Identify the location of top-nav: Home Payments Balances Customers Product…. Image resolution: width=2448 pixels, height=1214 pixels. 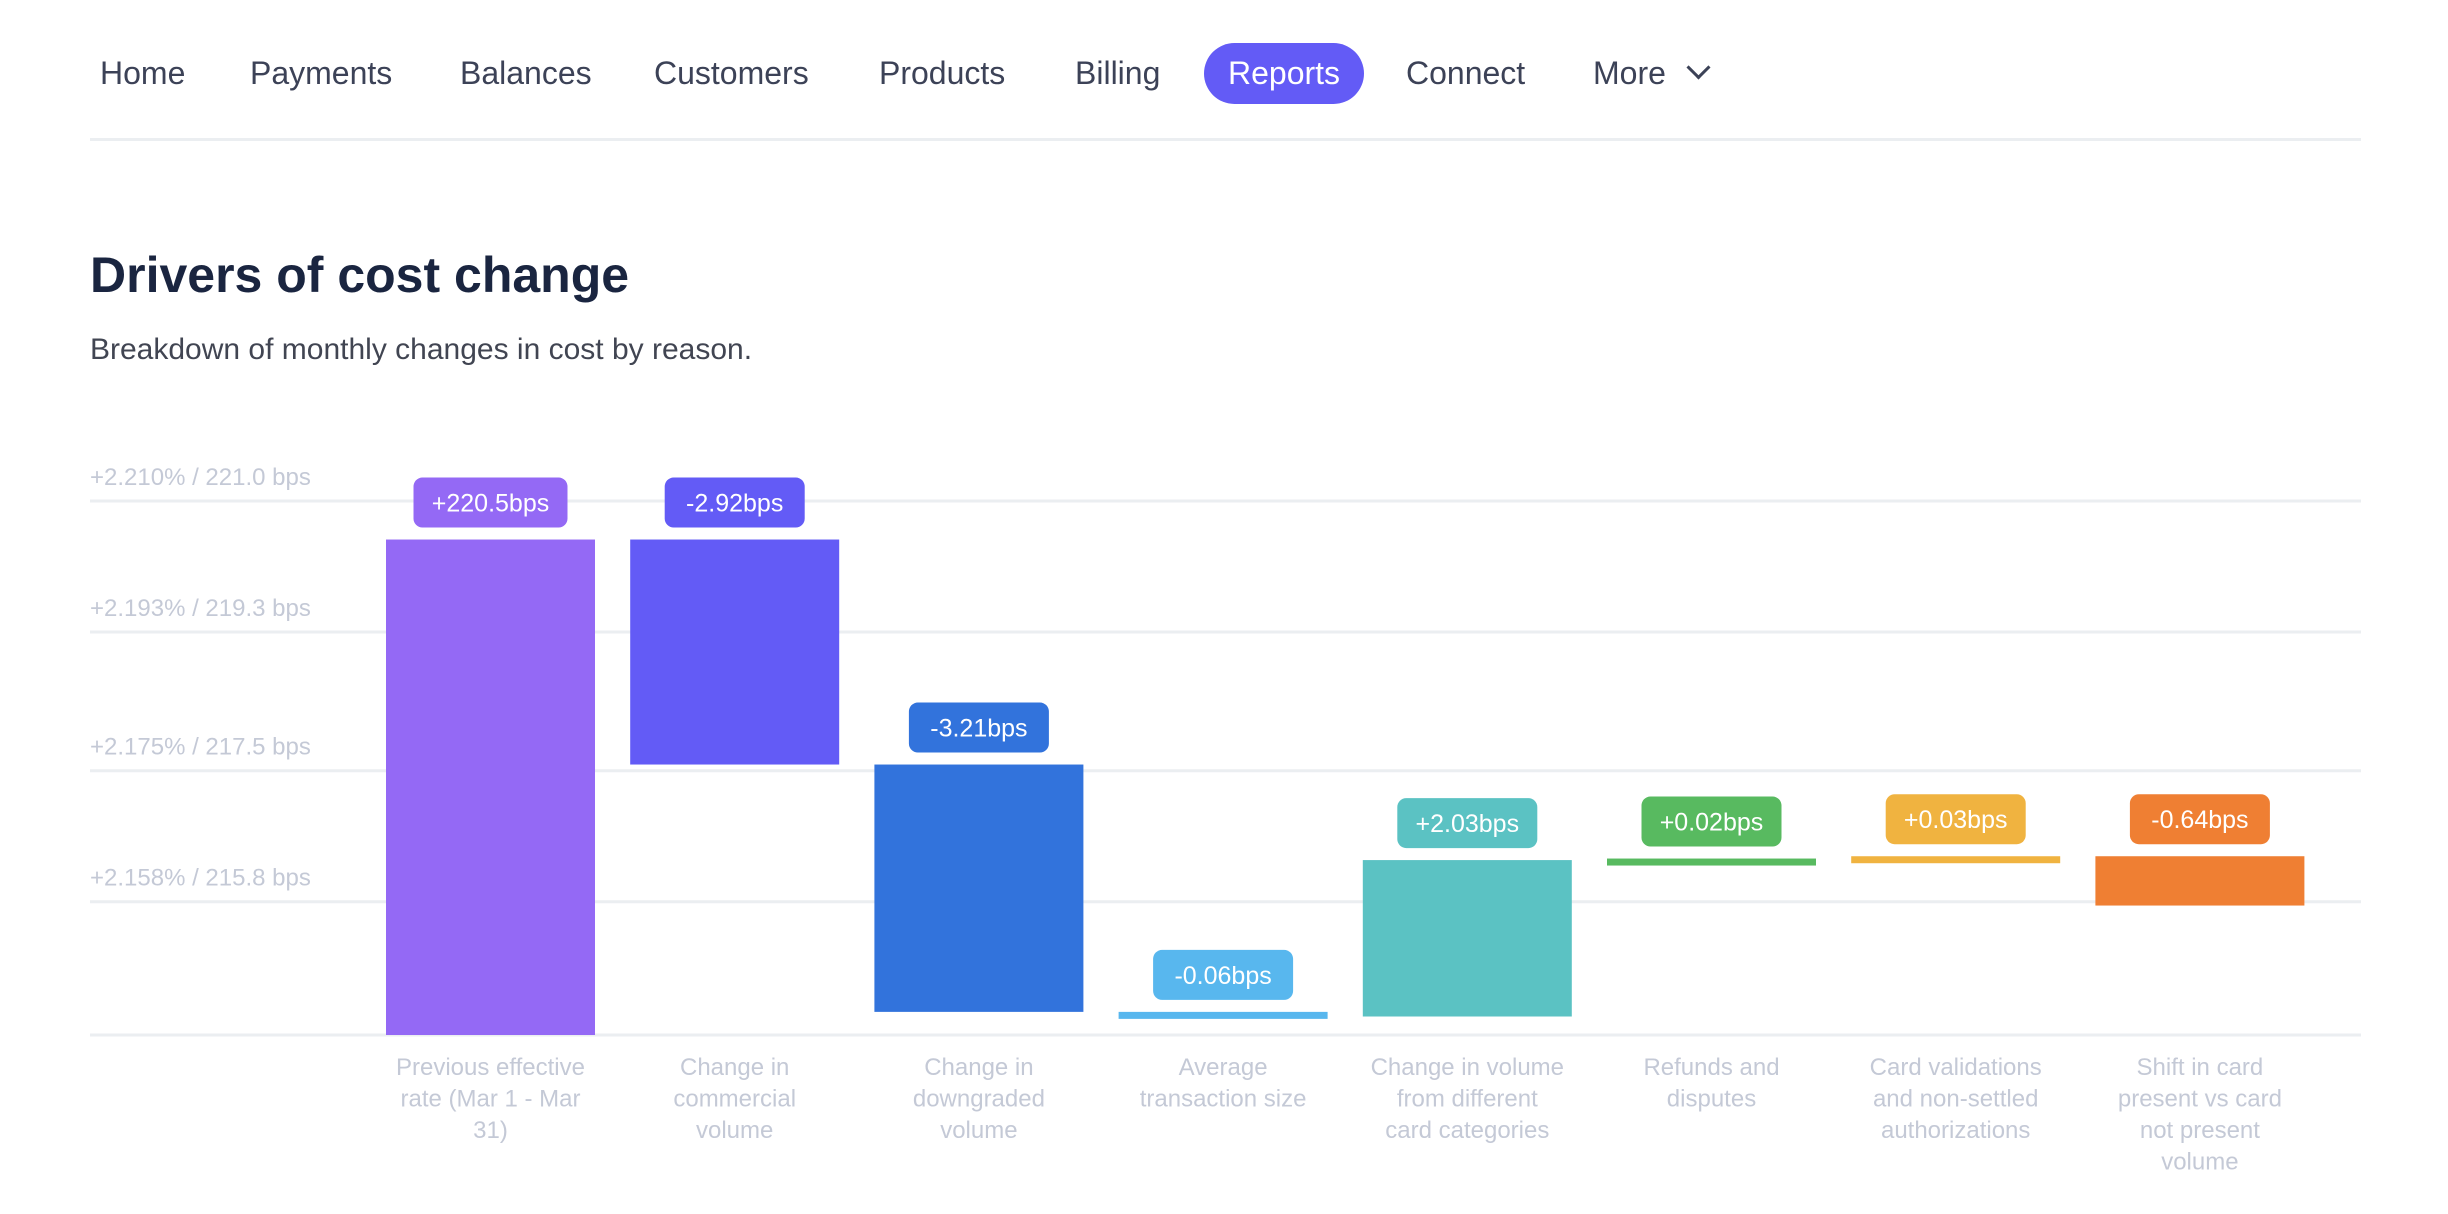
(1224, 70).